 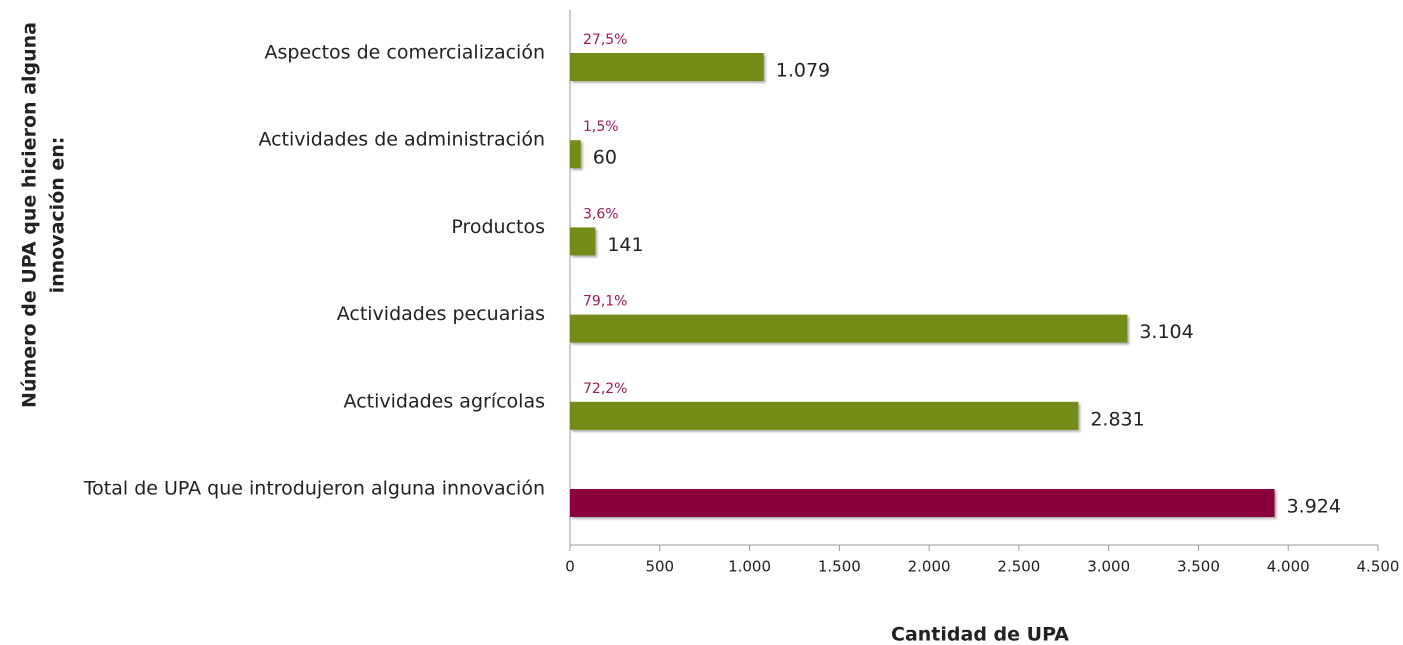 What do you see at coordinates (605, 40) in the screenshot?
I see `percentage-label: 27,5%` at bounding box center [605, 40].